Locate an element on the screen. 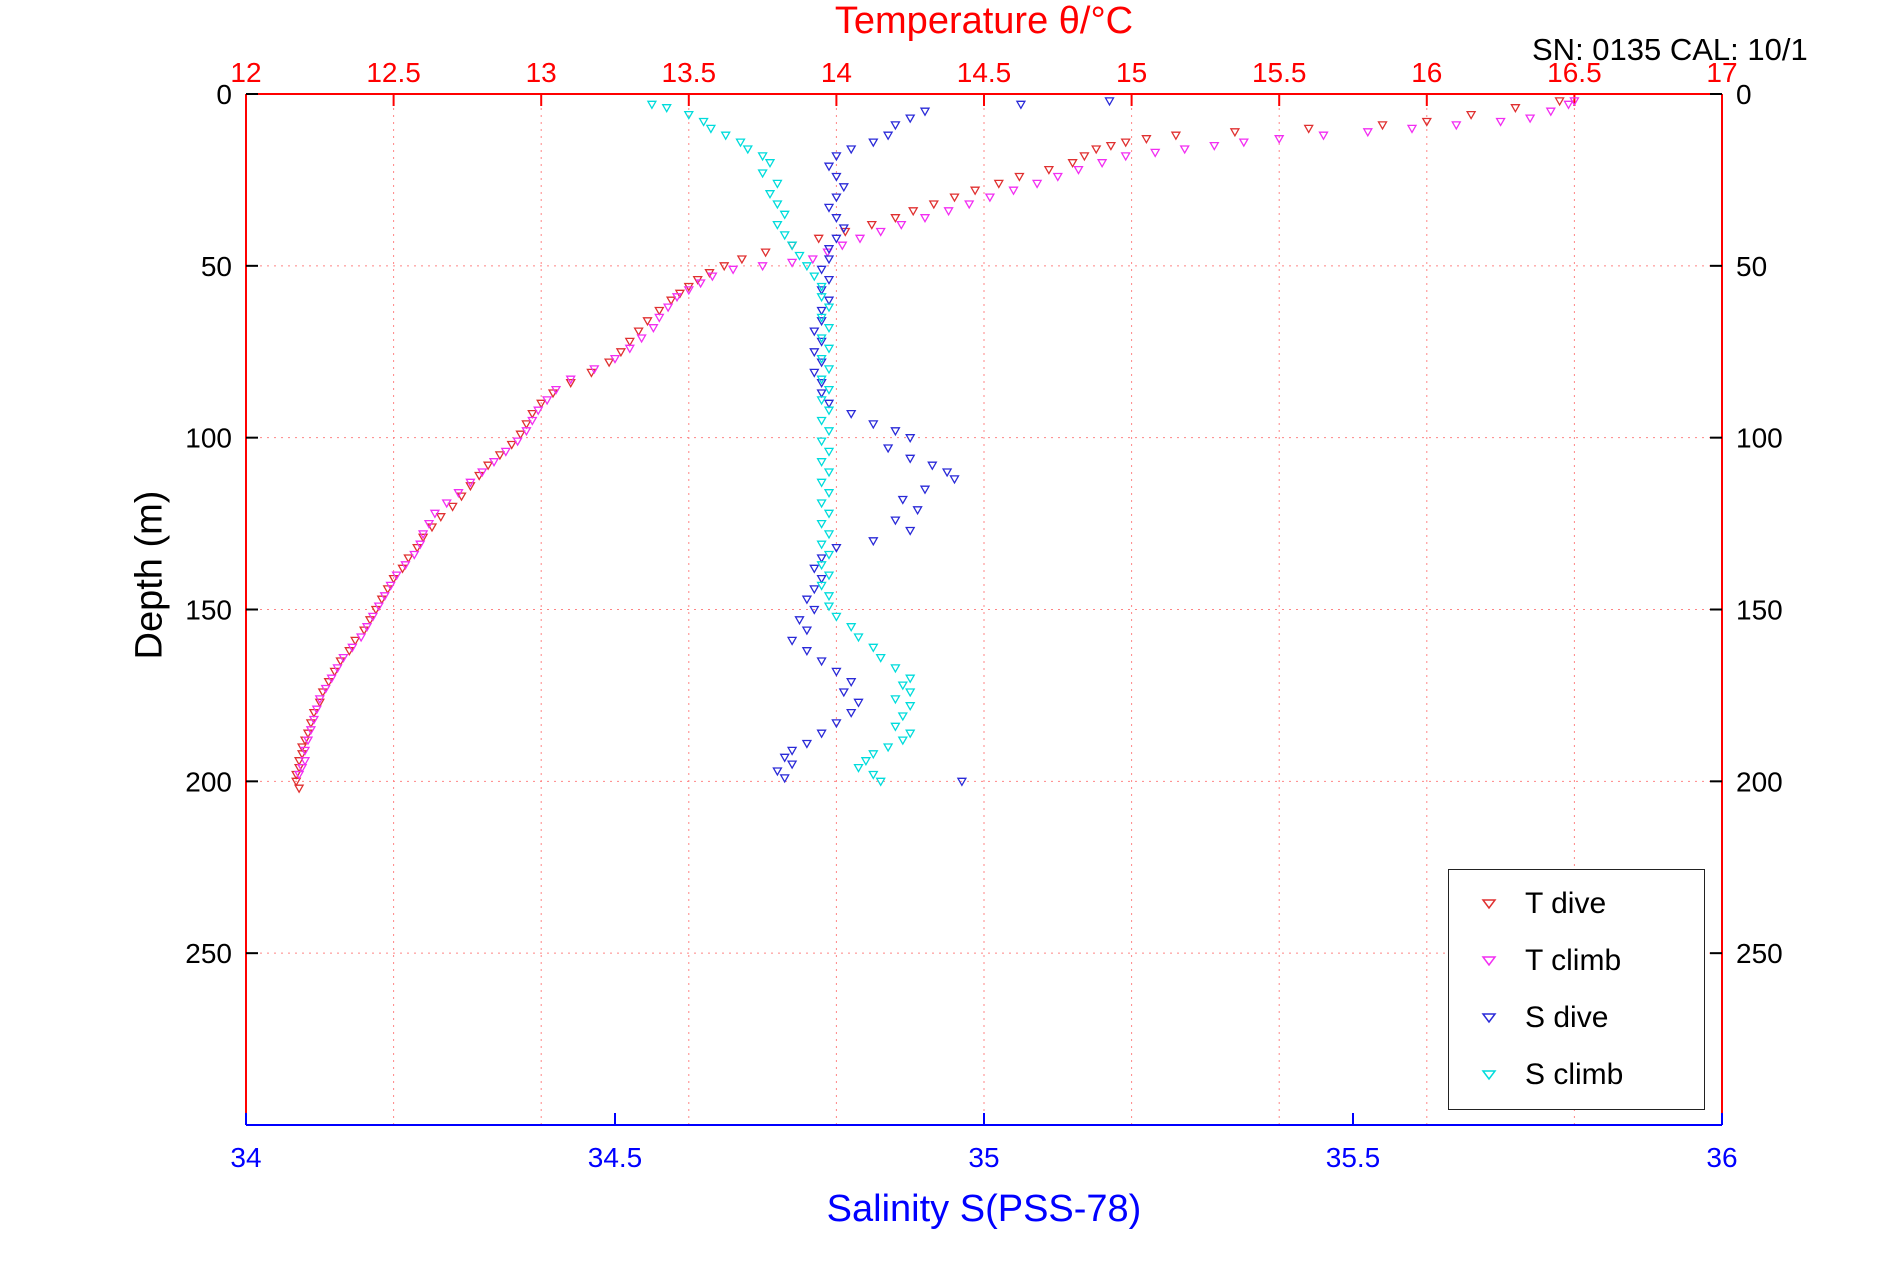 The image size is (1891, 1262). legend-label: S climb is located at coordinates (1574, 1074).